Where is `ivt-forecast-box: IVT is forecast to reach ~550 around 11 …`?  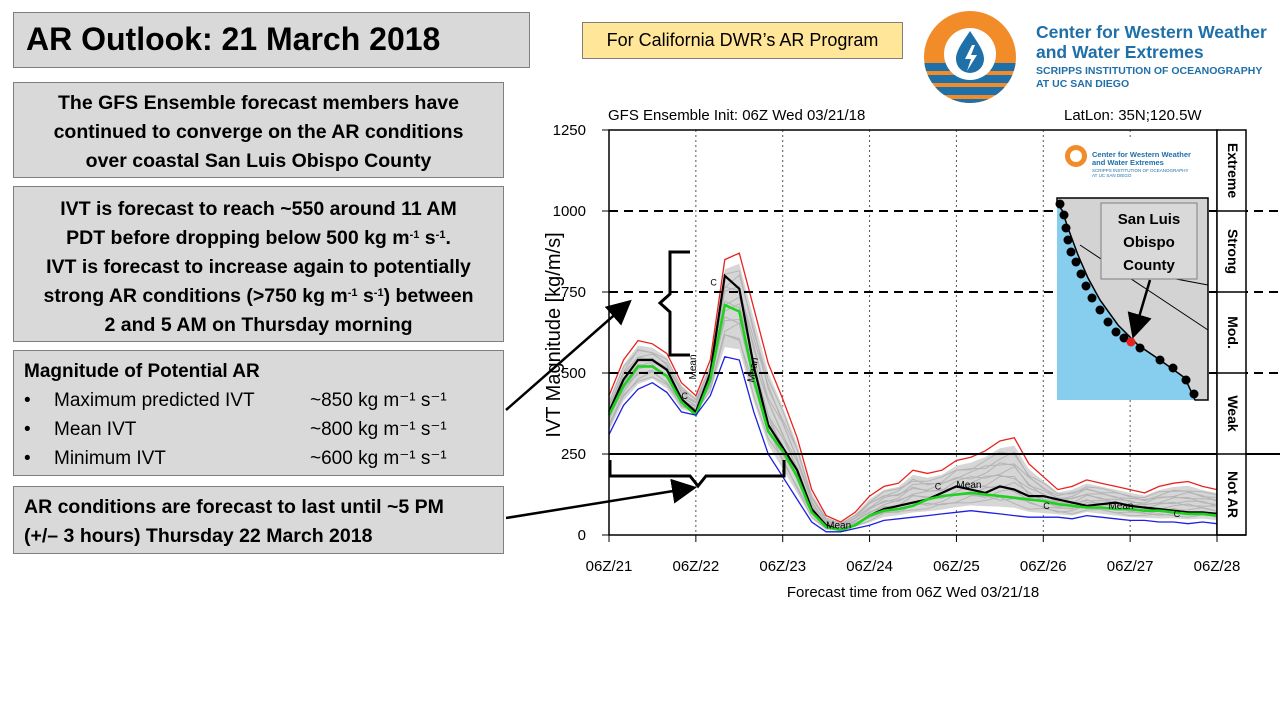 ivt-forecast-box: IVT is forecast to reach ~550 around 11 … is located at coordinates (258, 264).